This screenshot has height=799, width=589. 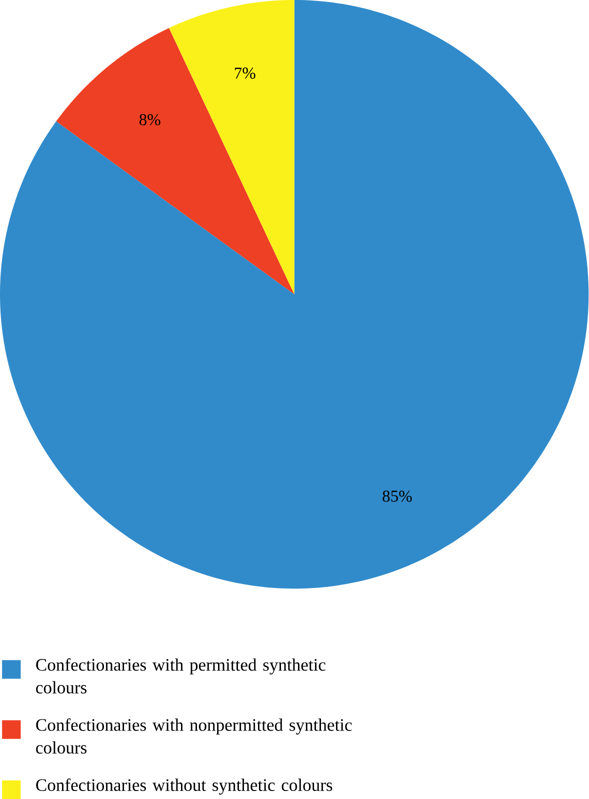 What do you see at coordinates (194, 736) in the screenshot?
I see `legend-label: Confectionaries with nonpermitted synthetic colours` at bounding box center [194, 736].